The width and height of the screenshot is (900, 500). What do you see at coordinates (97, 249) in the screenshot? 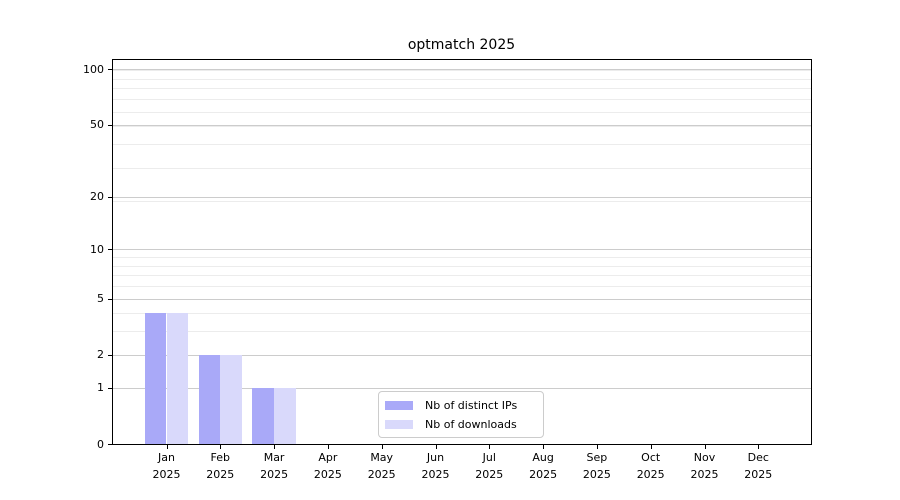
I see `y-tick-label: 10` at bounding box center [97, 249].